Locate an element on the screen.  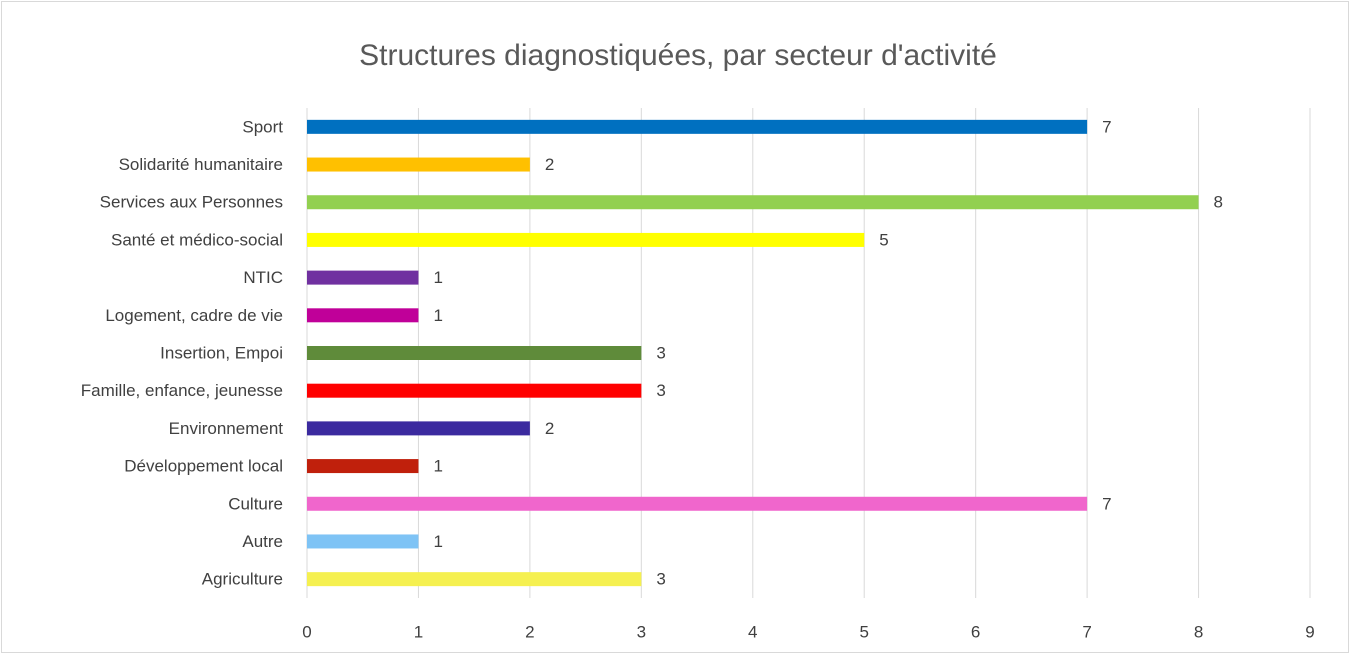
y-tick-label: Développement local is located at coordinates (203, 466).